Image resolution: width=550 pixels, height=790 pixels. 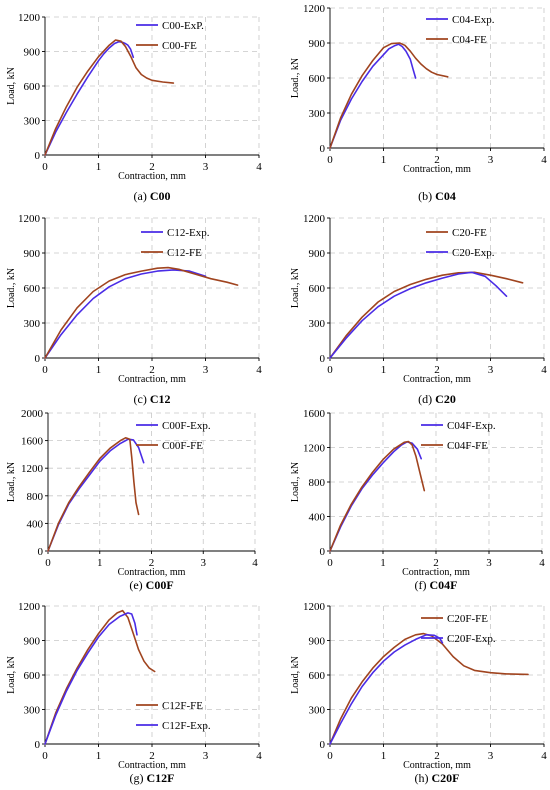 What do you see at coordinates (418, 315) in the screenshot?
I see `series-line-c20-exp` at bounding box center [418, 315].